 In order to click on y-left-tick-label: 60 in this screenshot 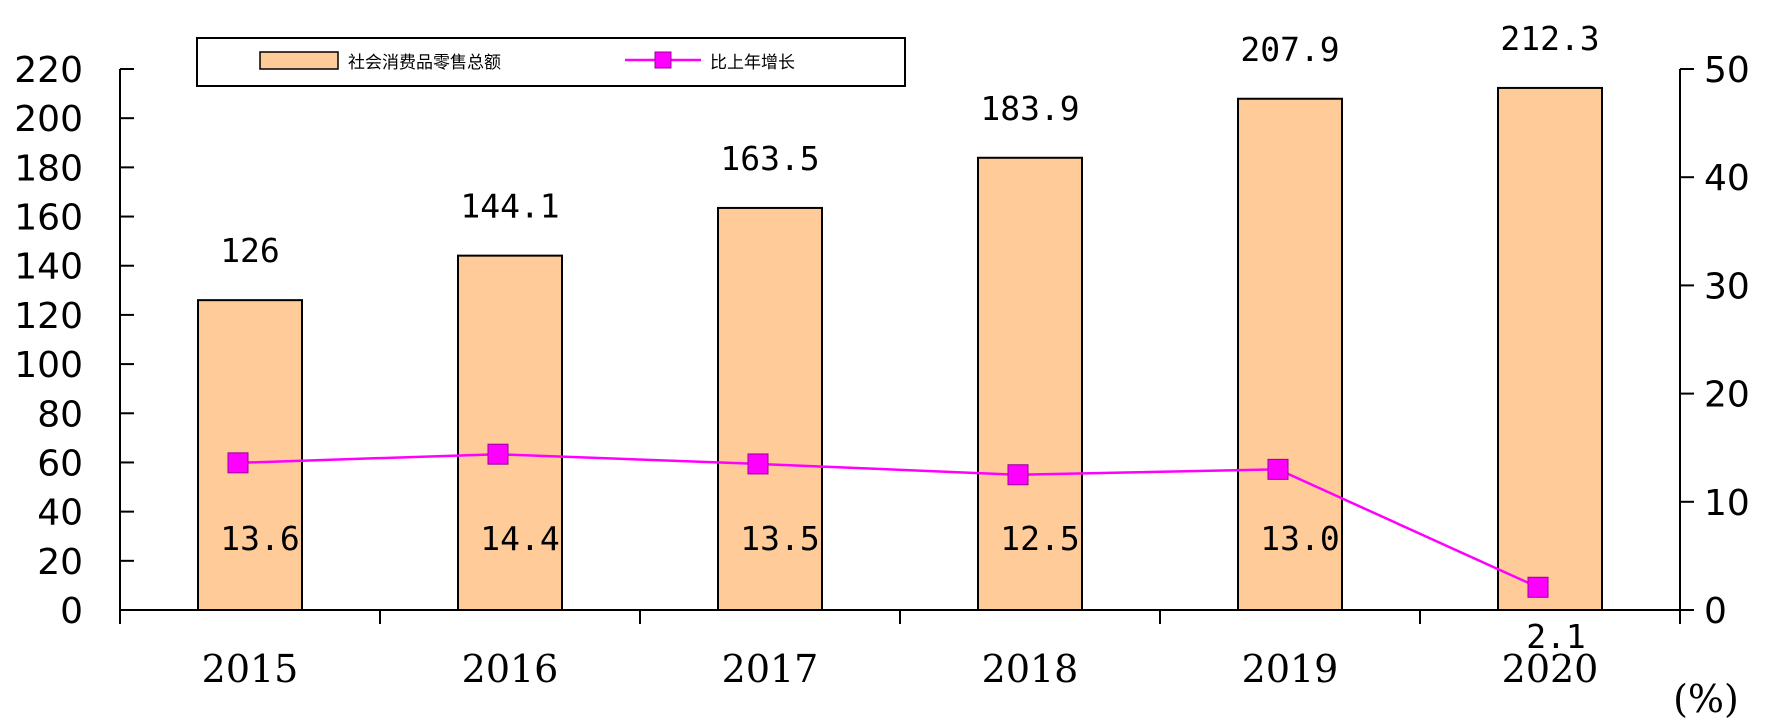, I will do `click(60, 463)`.